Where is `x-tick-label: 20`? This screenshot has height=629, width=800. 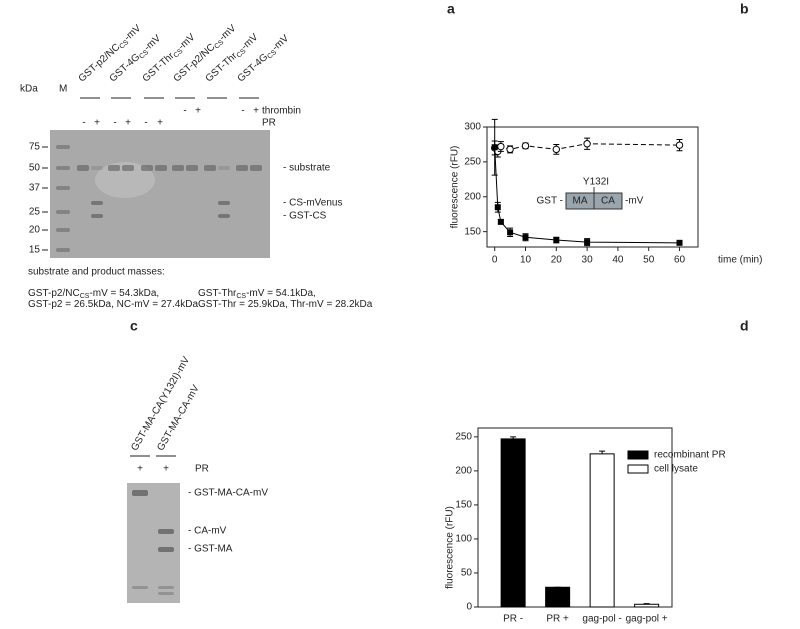 x-tick-label: 20 is located at coordinates (557, 260).